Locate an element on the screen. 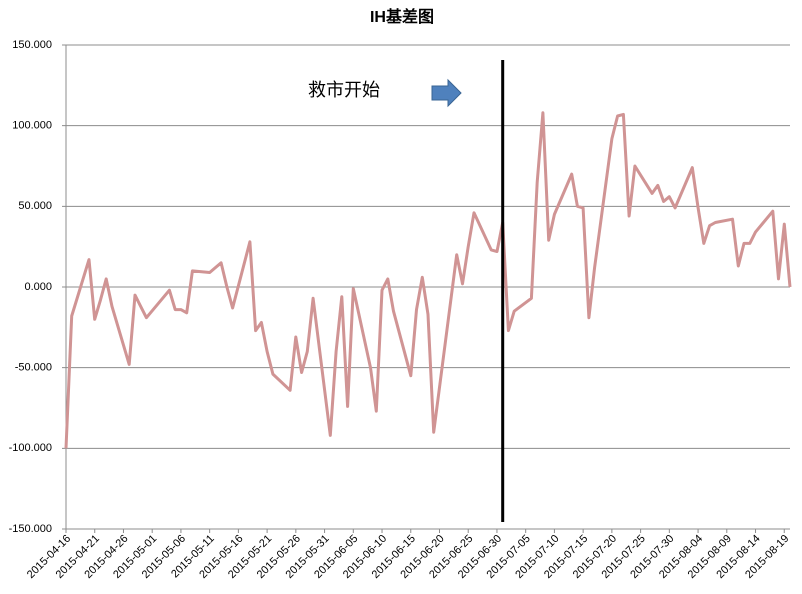  y-tick-label: -150.000 is located at coordinates (30, 529).